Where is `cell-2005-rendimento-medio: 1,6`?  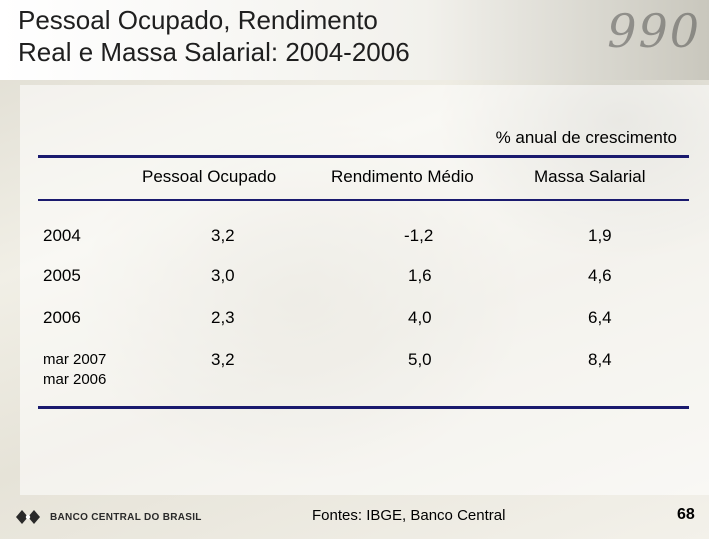 cell-2005-rendimento-medio: 1,6 is located at coordinates (420, 275).